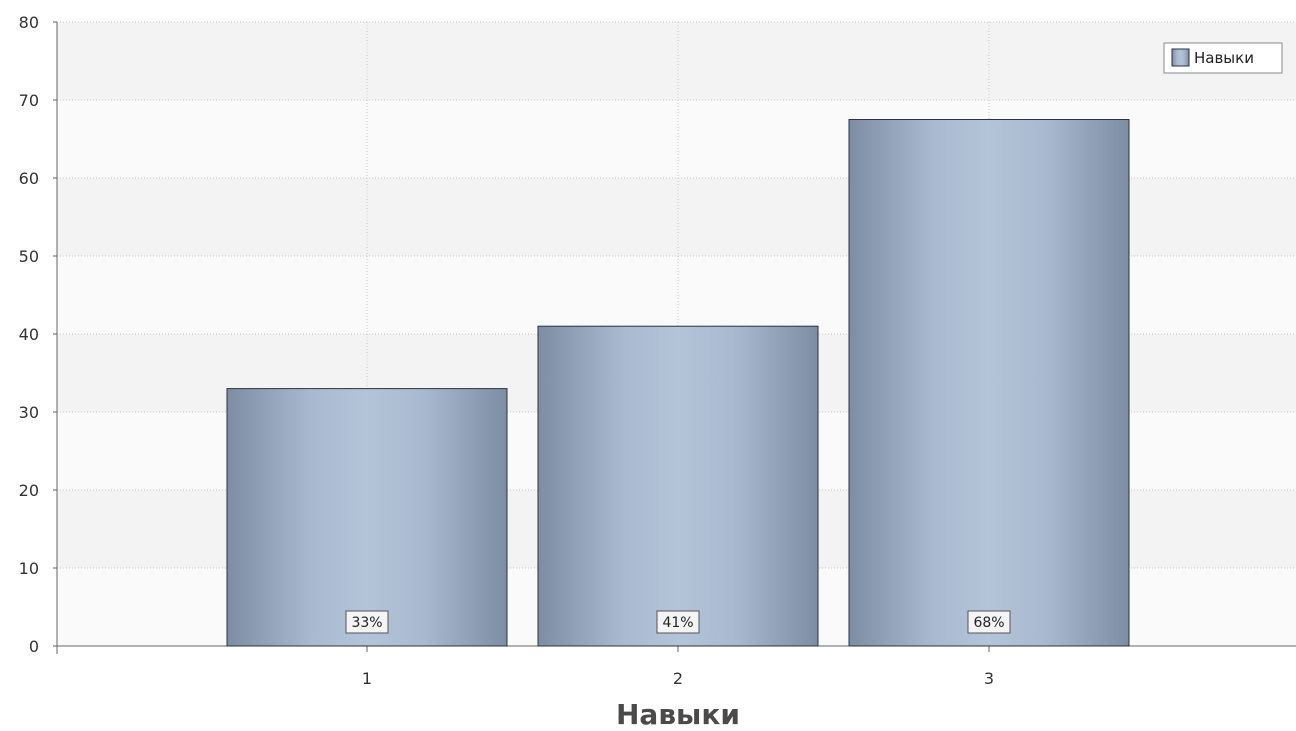 The height and width of the screenshot is (731, 1296). Describe the element at coordinates (676, 61) in the screenshot. I see `plot-band` at that location.